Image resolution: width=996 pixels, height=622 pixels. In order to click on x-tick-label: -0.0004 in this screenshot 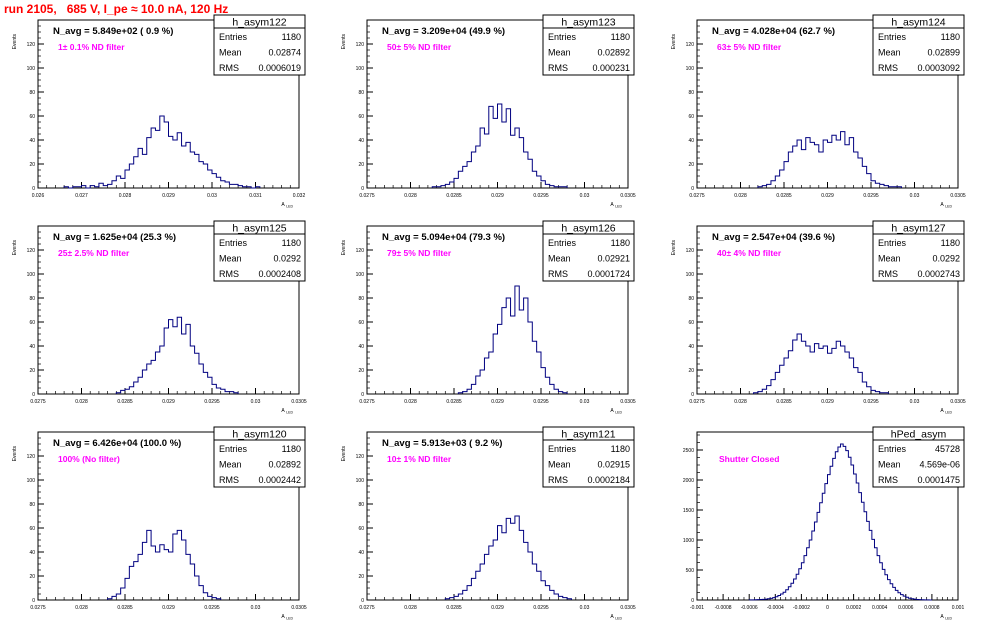, I will do `click(775, 608)`.